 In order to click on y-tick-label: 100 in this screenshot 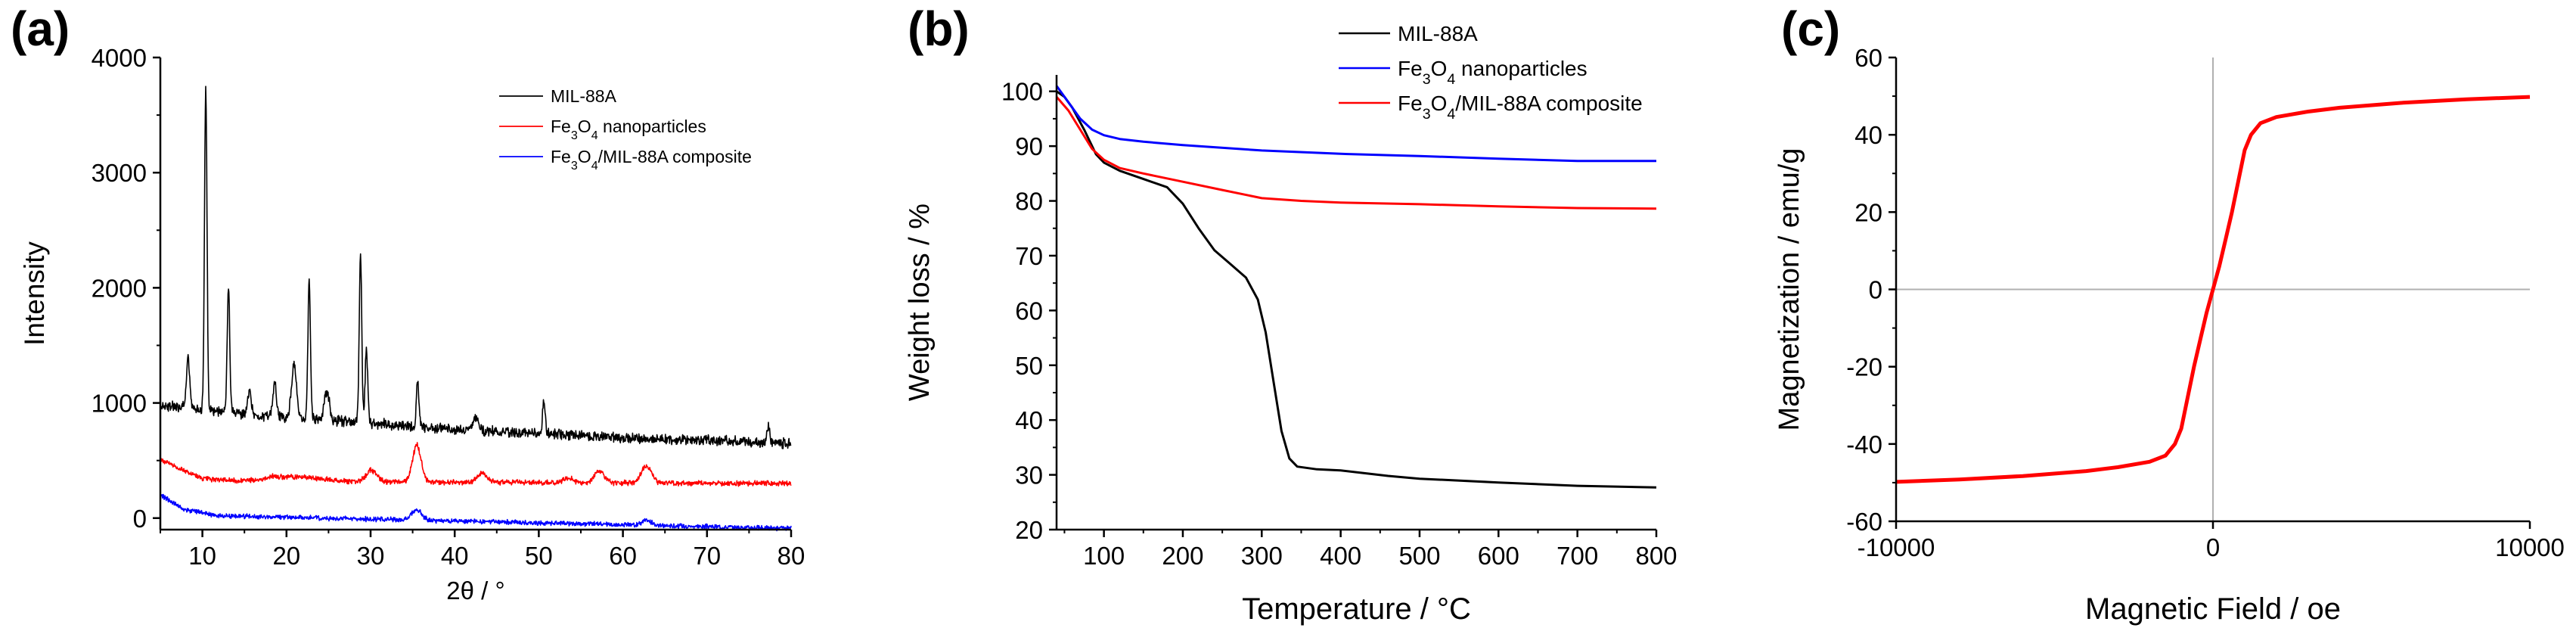, I will do `click(1022, 92)`.